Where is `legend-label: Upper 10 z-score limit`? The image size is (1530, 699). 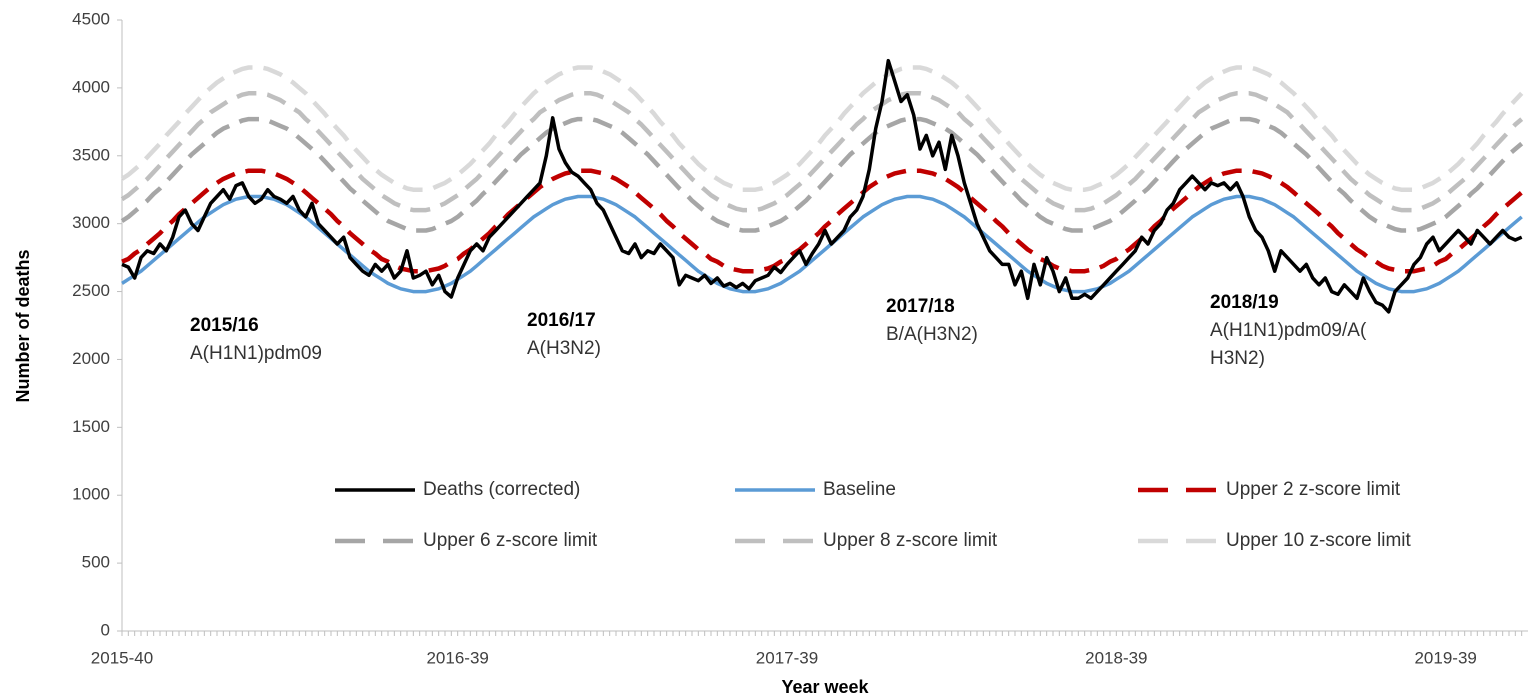
legend-label: Upper 10 z-score limit is located at coordinates (1318, 540).